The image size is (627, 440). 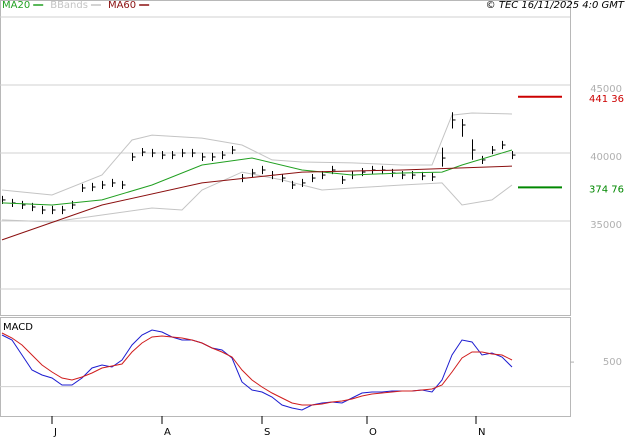 I want to click on level-label: 374 76, so click(x=606, y=189).